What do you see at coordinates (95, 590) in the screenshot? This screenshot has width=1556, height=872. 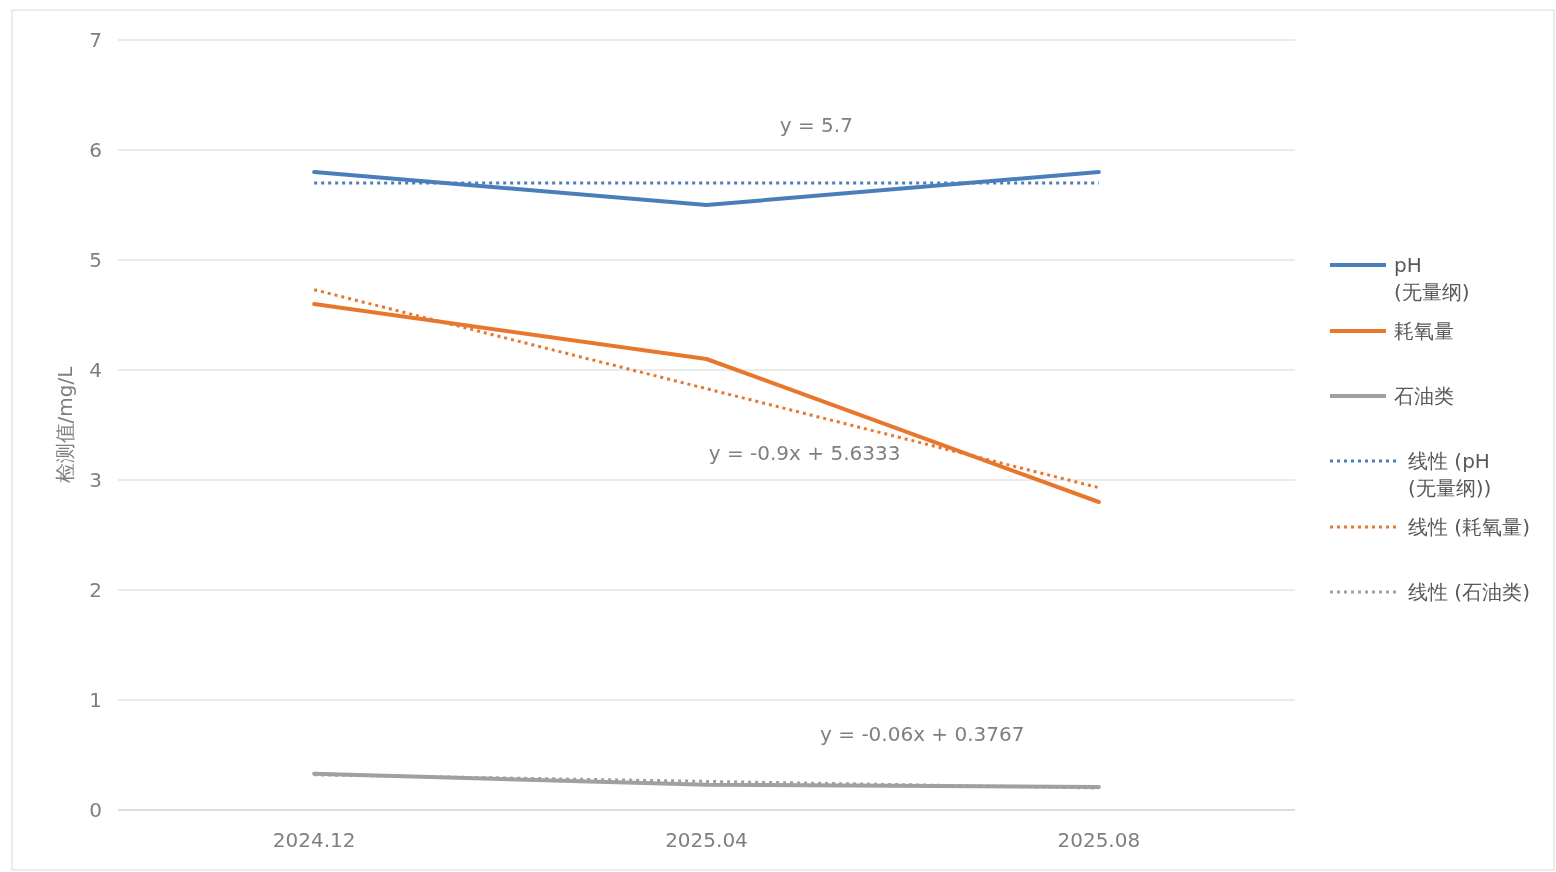 I see `y-tick-label: 2` at bounding box center [95, 590].